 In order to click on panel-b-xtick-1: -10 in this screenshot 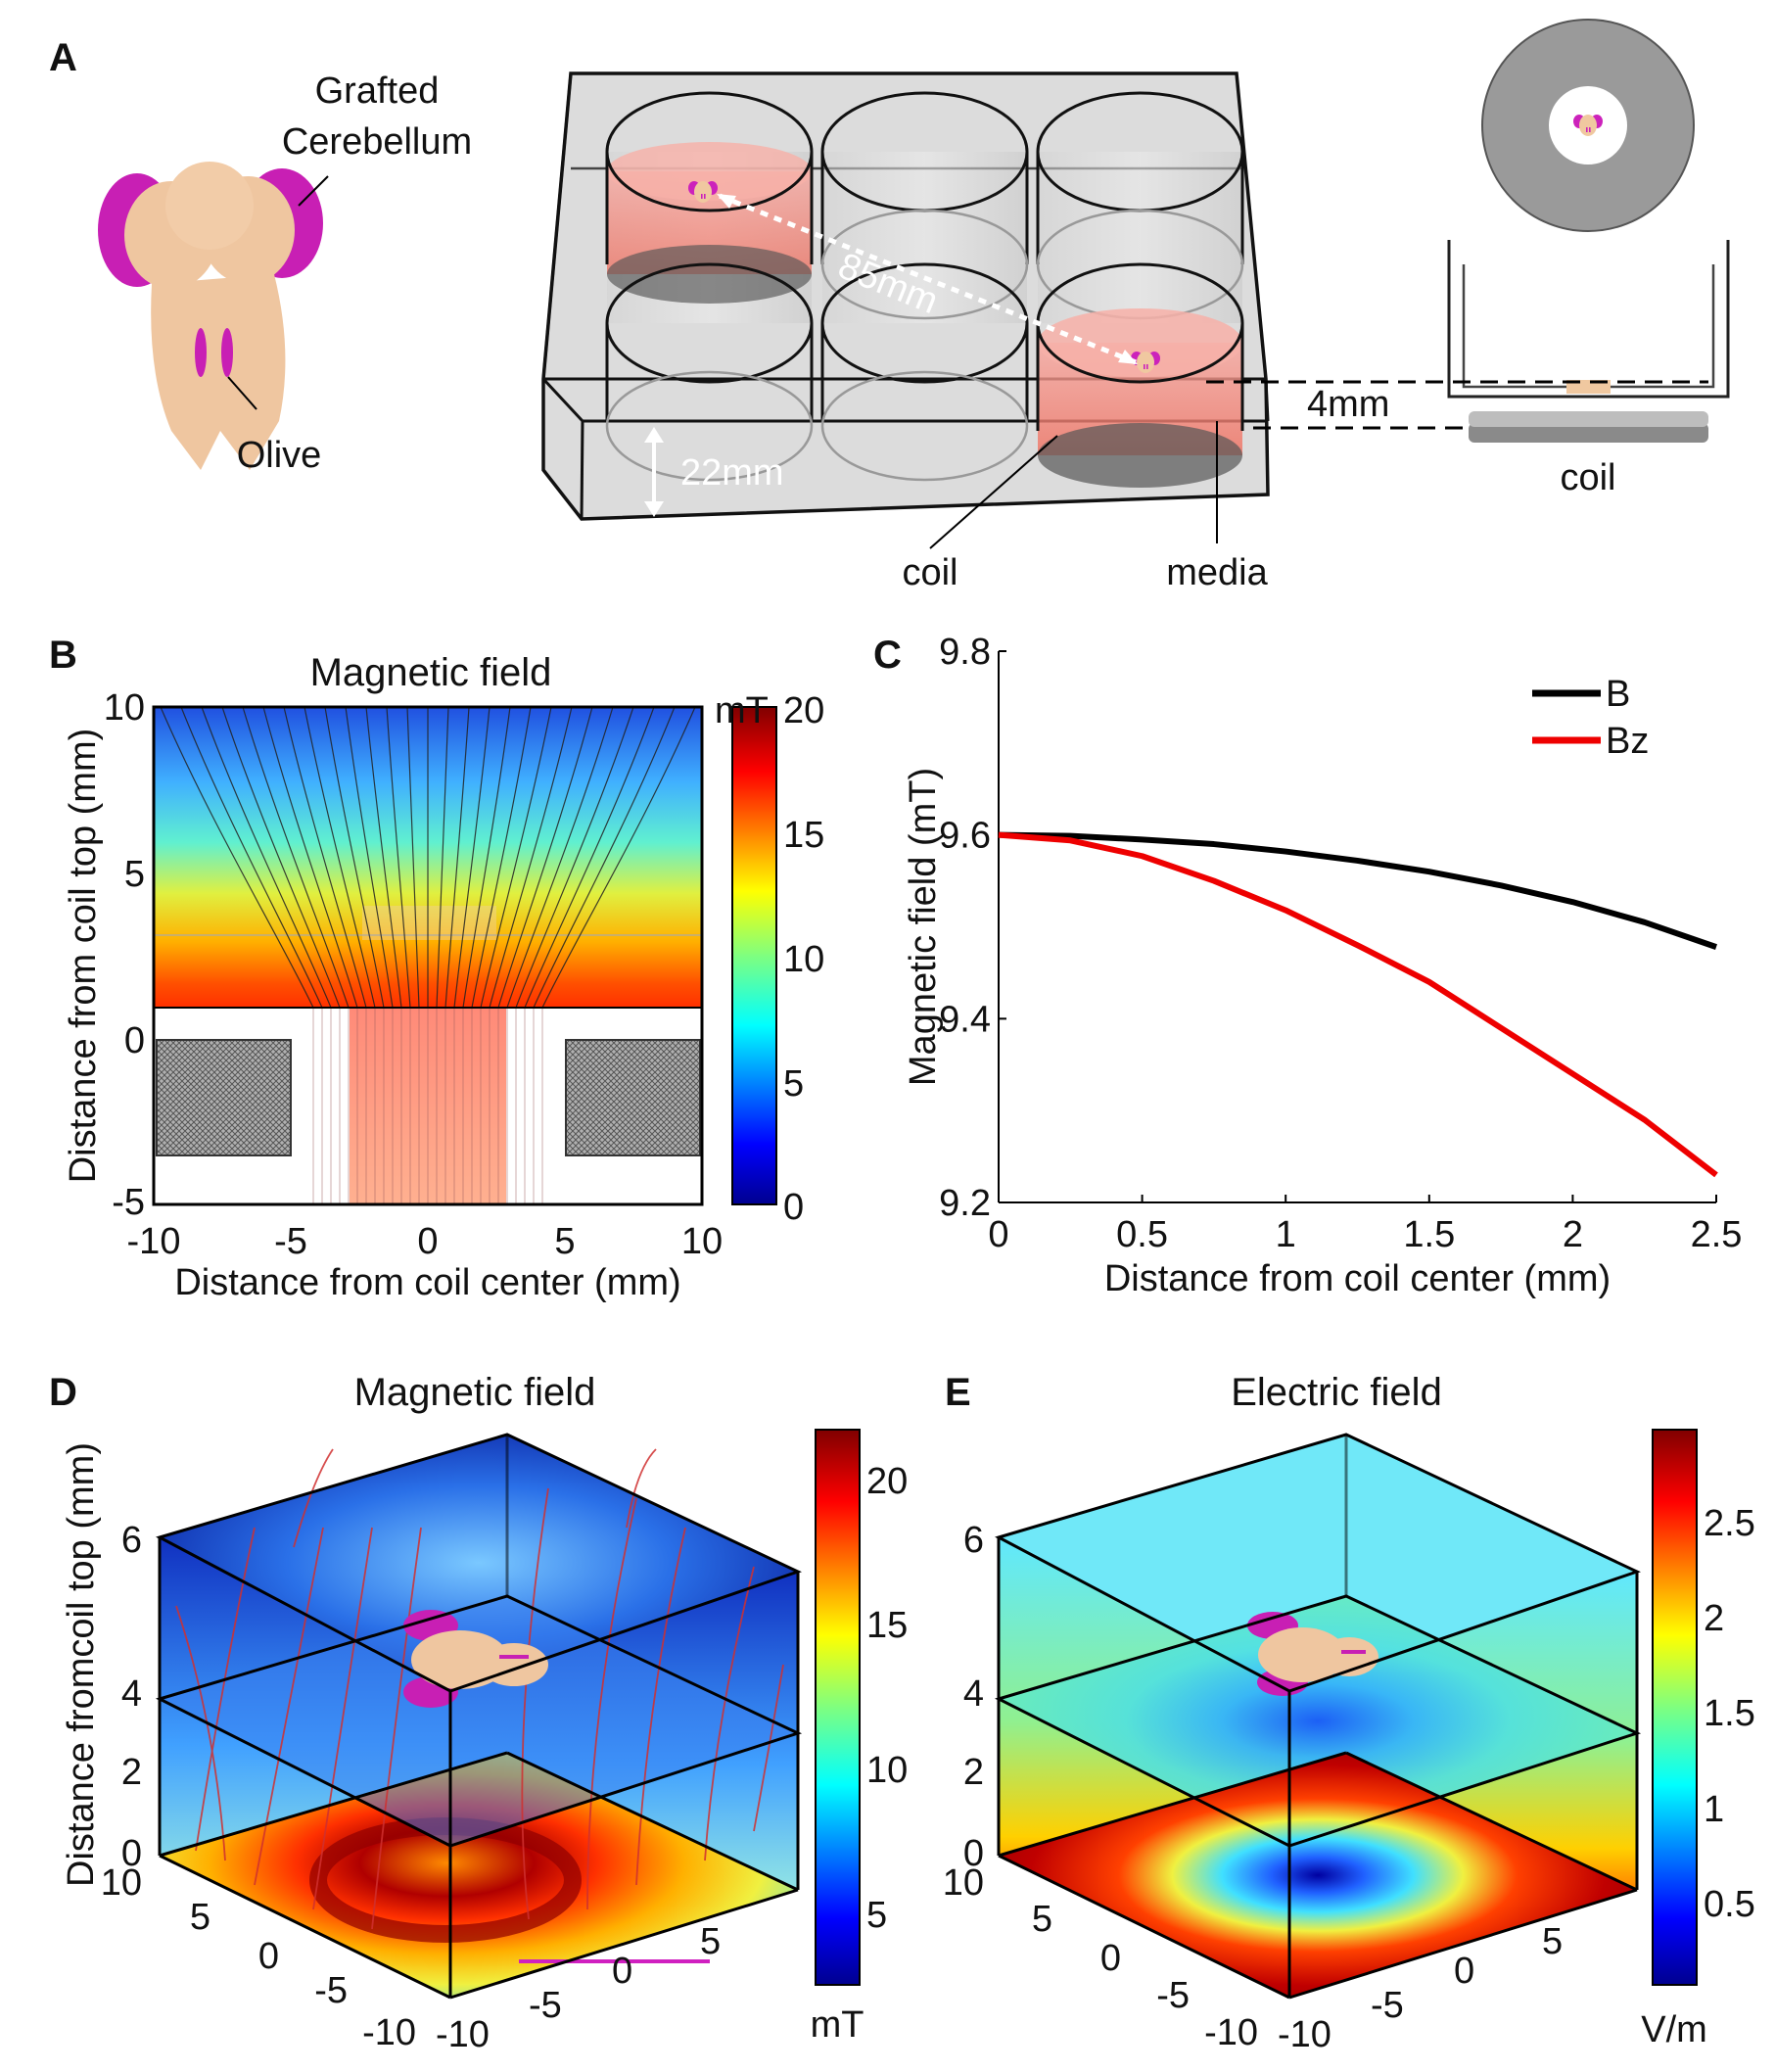, I will do `click(154, 1242)`.